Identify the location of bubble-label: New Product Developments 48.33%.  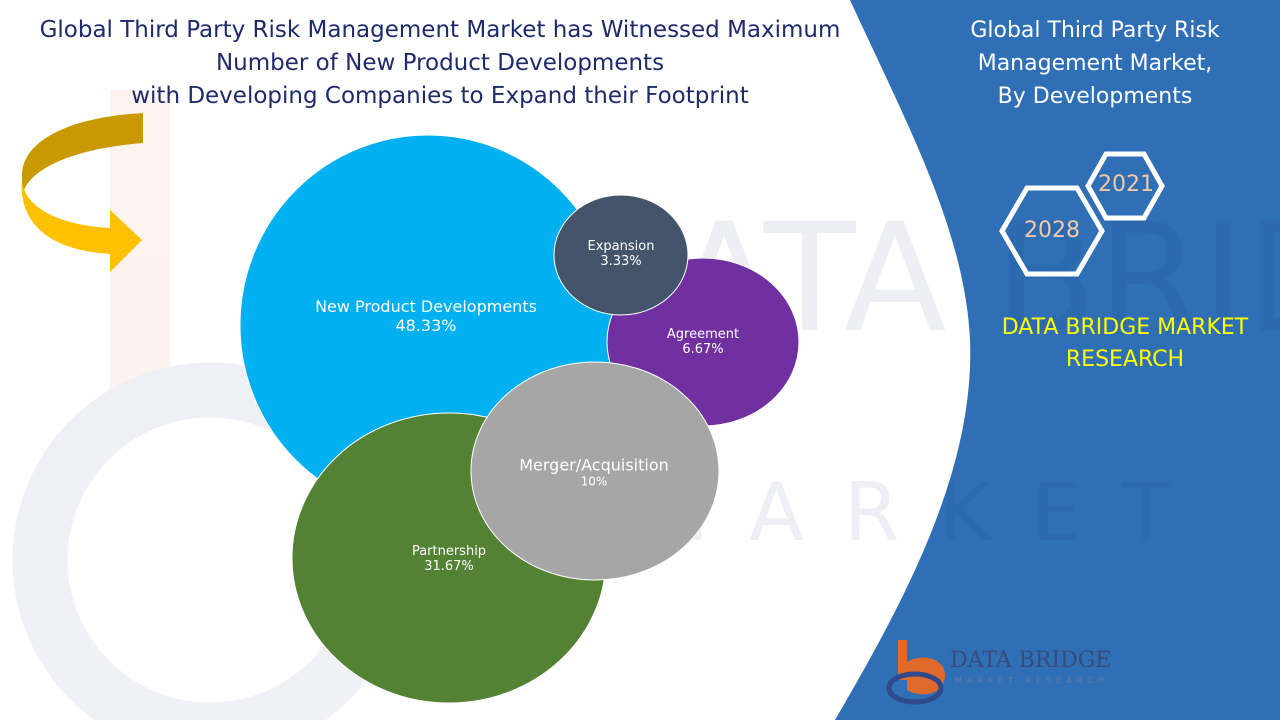
(426, 316).